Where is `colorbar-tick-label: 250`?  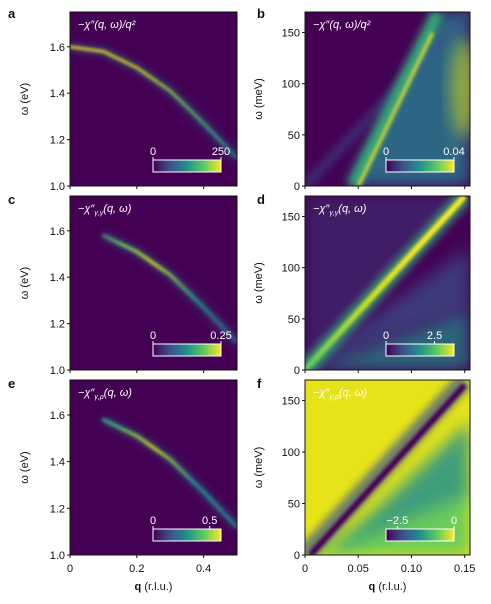
colorbar-tick-label: 250 is located at coordinates (221, 152).